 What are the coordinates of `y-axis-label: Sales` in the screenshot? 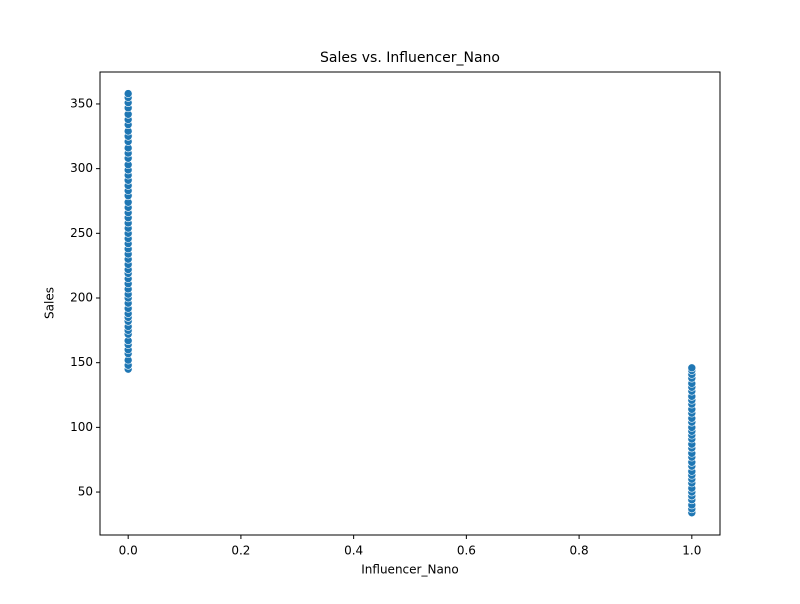 It's located at (50, 303).